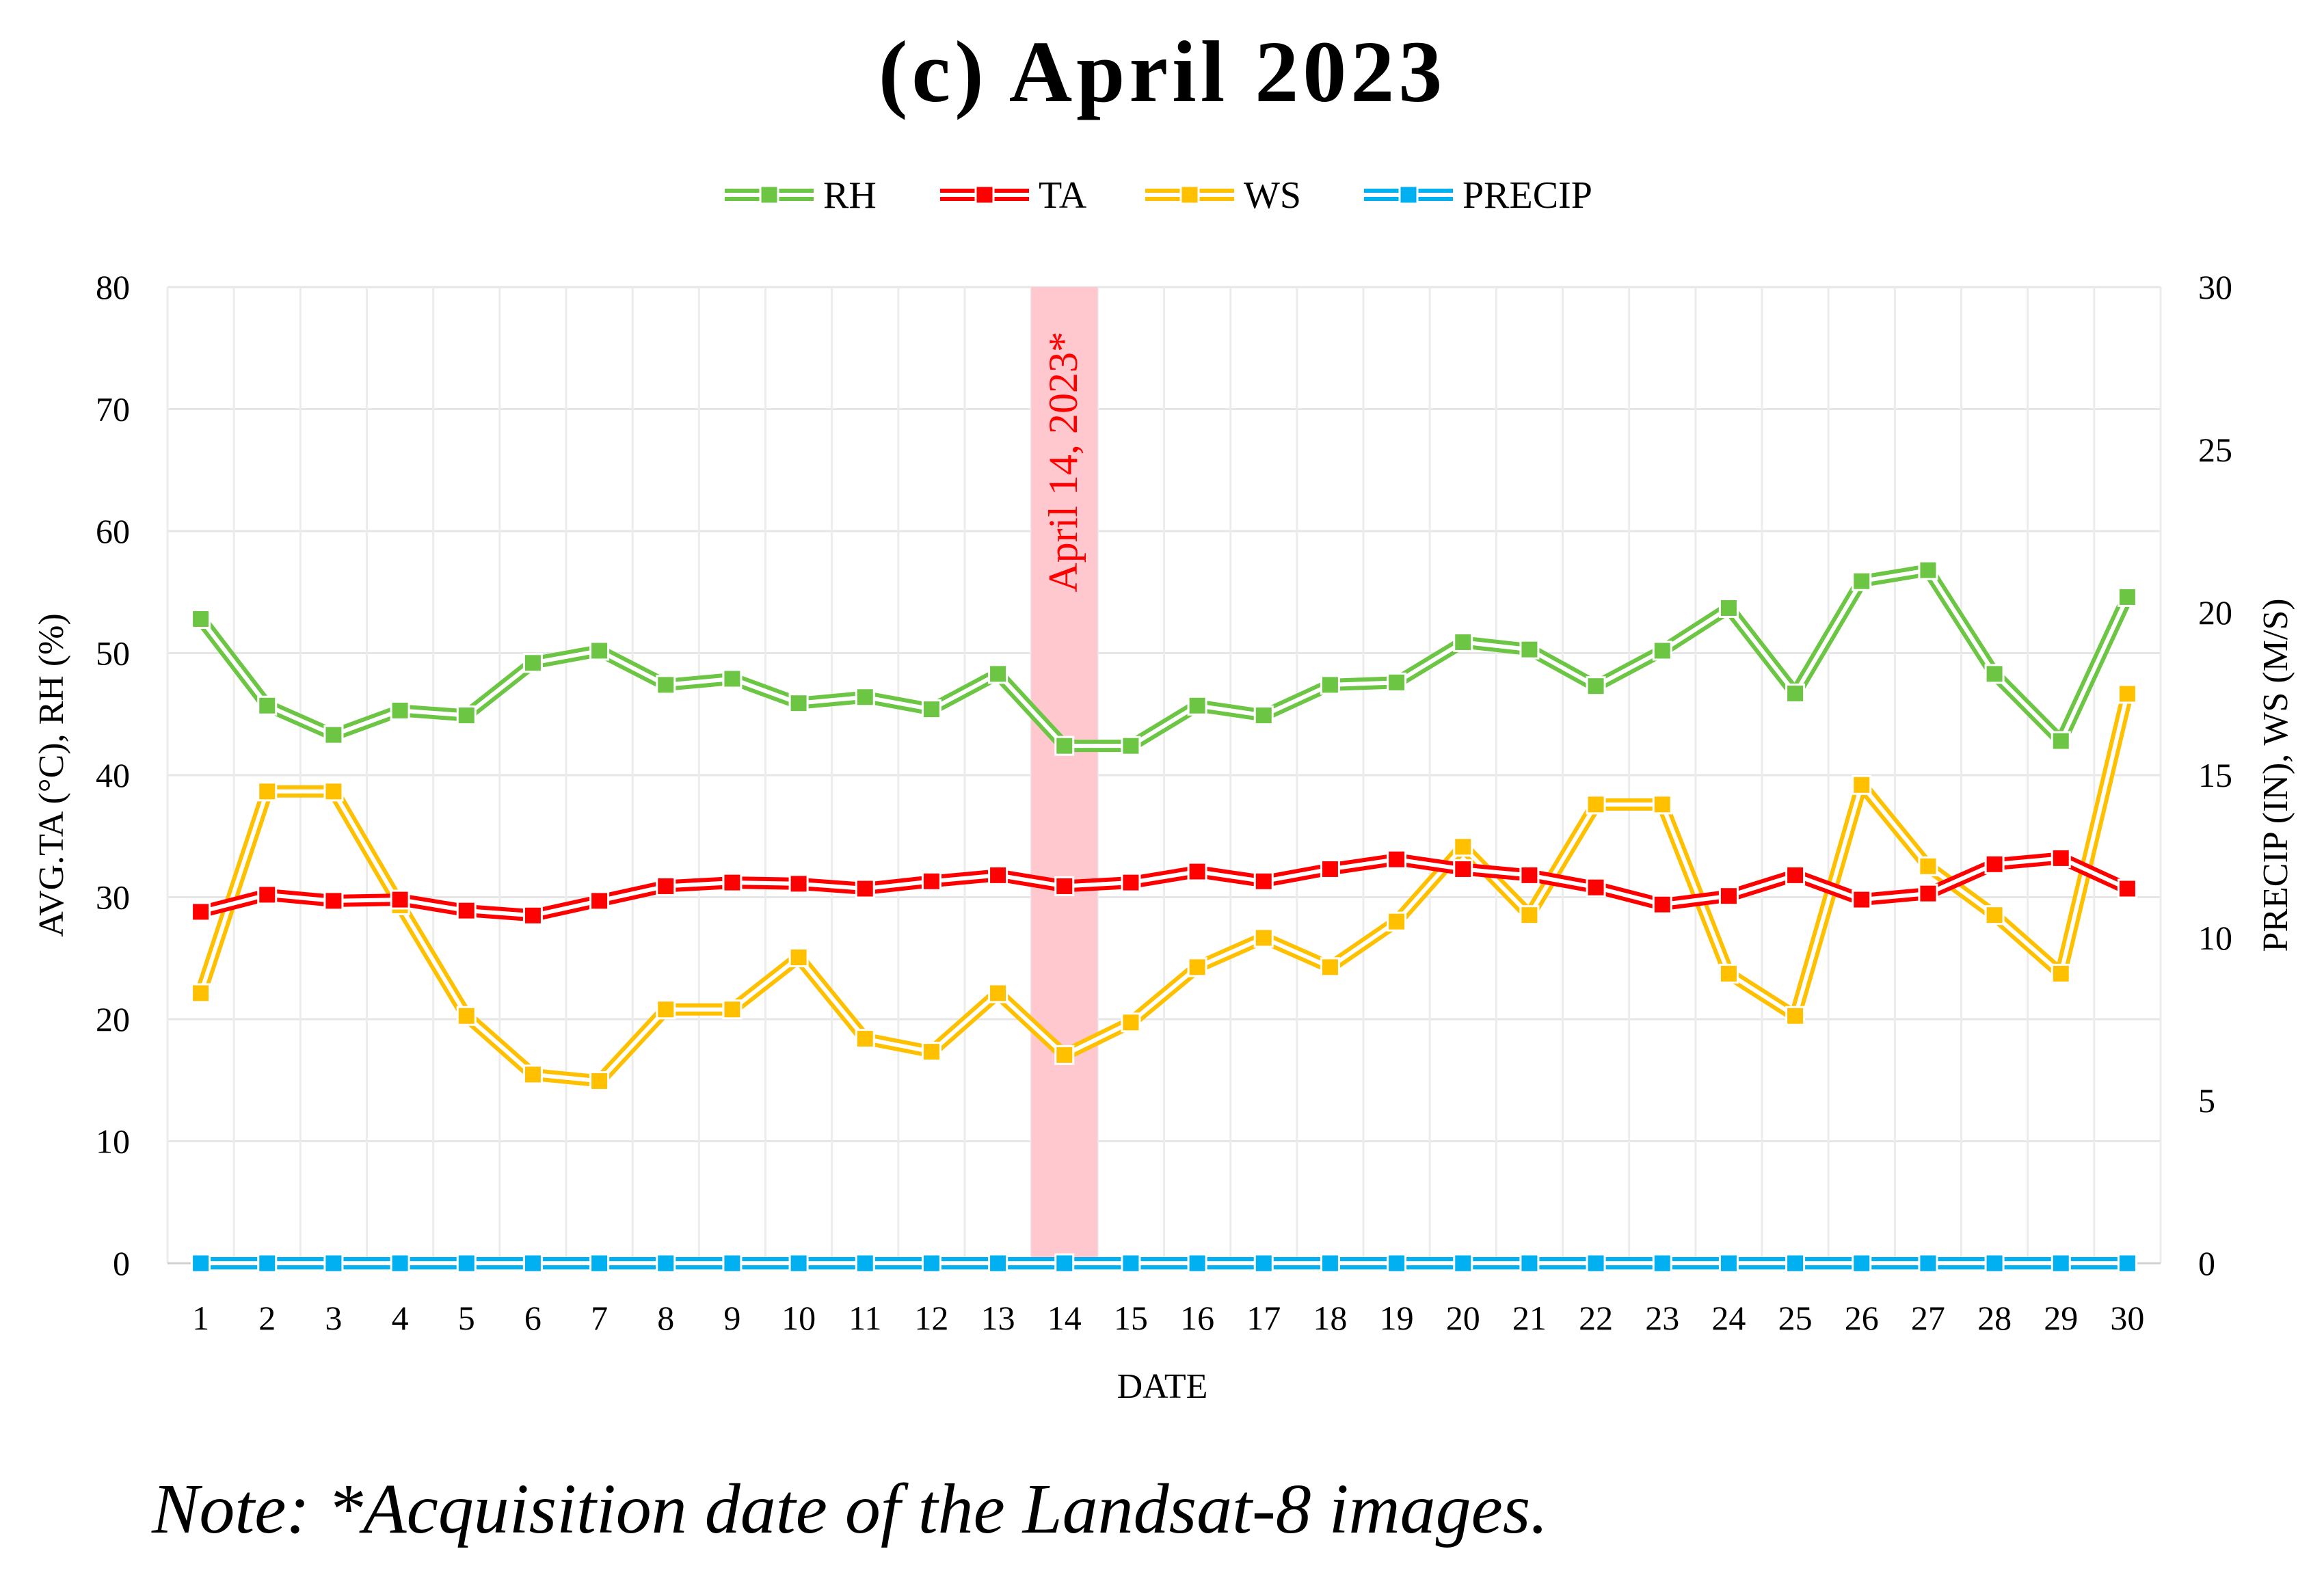 Image resolution: width=2324 pixels, height=1577 pixels. What do you see at coordinates (533, 1318) in the screenshot?
I see `x-tick-label: 6` at bounding box center [533, 1318].